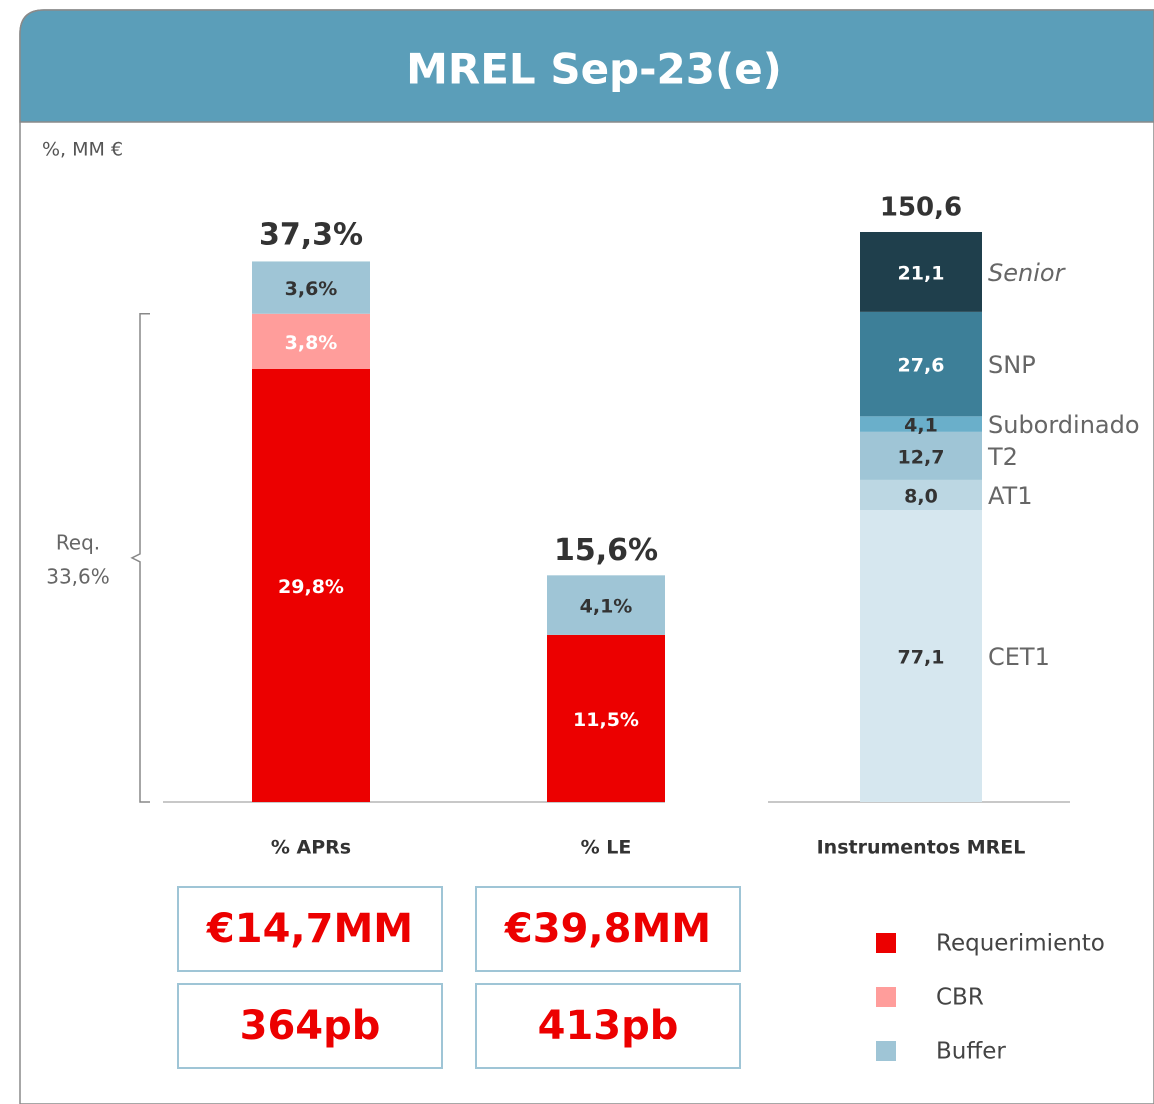 Image resolution: width=1154 pixels, height=1104 pixels. What do you see at coordinates (960, 998) in the screenshot?
I see `legend-label: CBR` at bounding box center [960, 998].